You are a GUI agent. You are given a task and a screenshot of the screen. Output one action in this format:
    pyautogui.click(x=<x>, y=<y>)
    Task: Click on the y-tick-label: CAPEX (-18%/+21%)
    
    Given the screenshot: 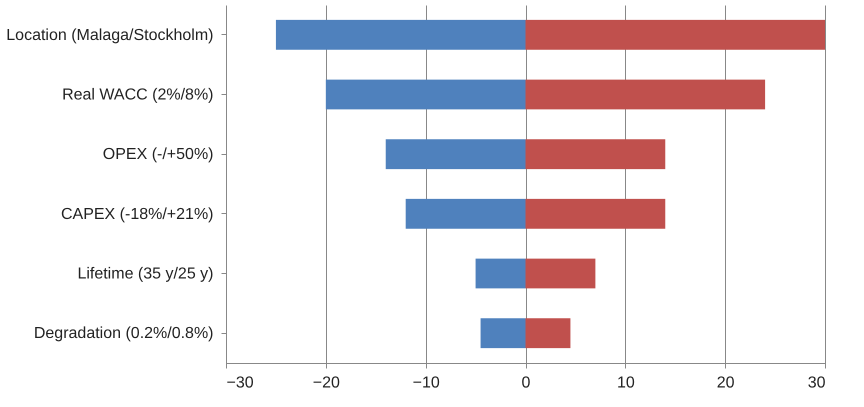 What is the action you would take?
    pyautogui.click(x=137, y=214)
    